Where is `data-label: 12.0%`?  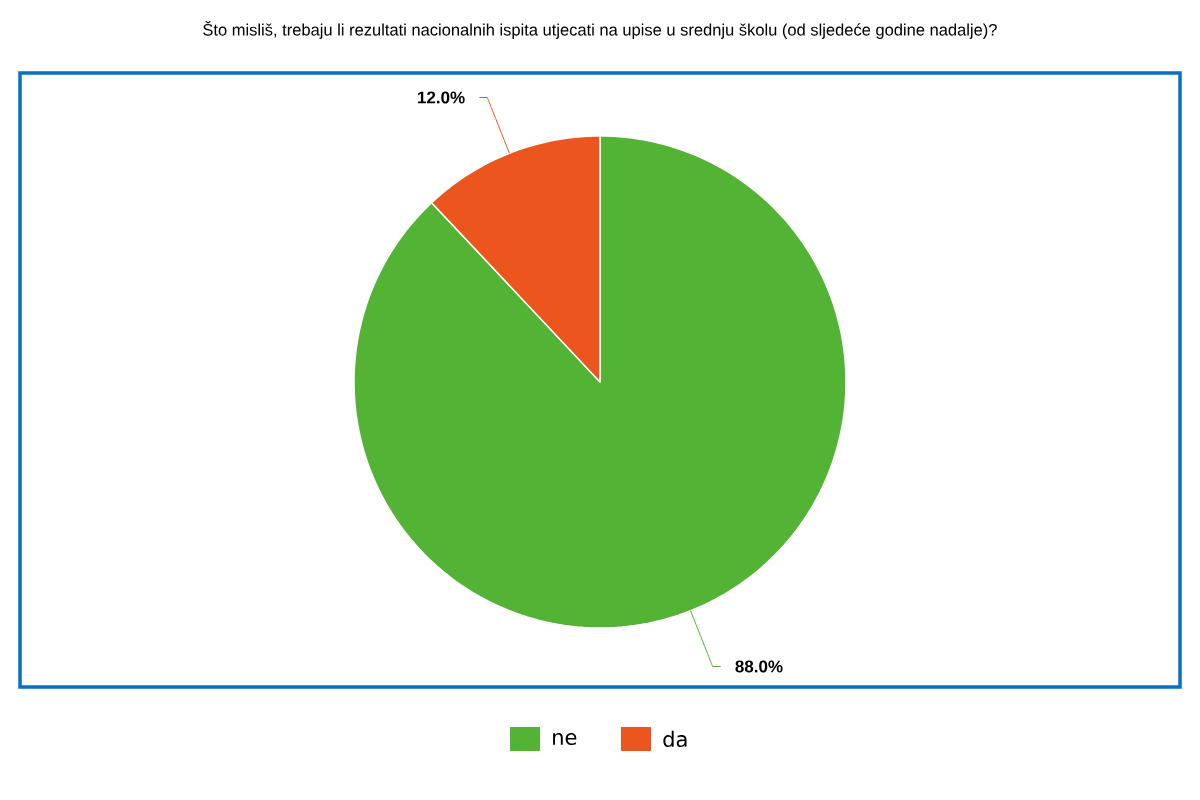 data-label: 12.0% is located at coordinates (441, 97).